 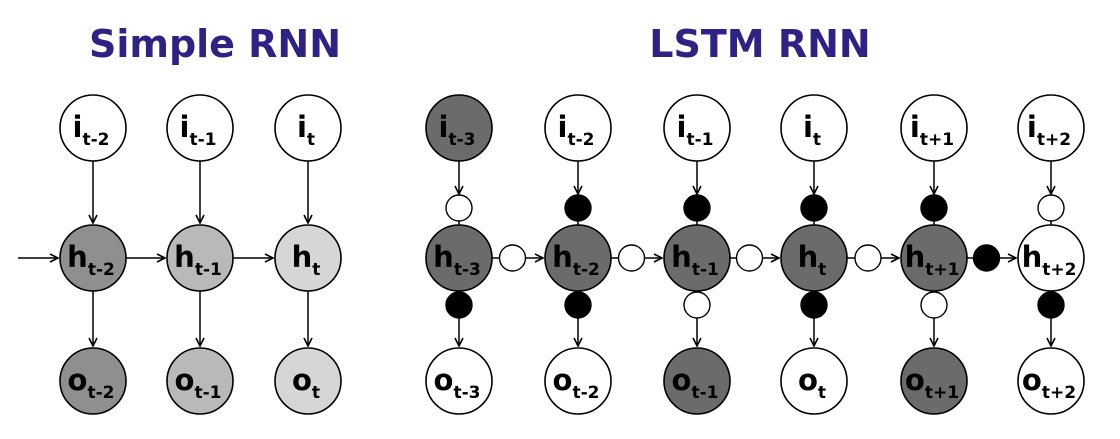 I want to click on lstm-output-node: ot+2, so click(x=1051, y=381).